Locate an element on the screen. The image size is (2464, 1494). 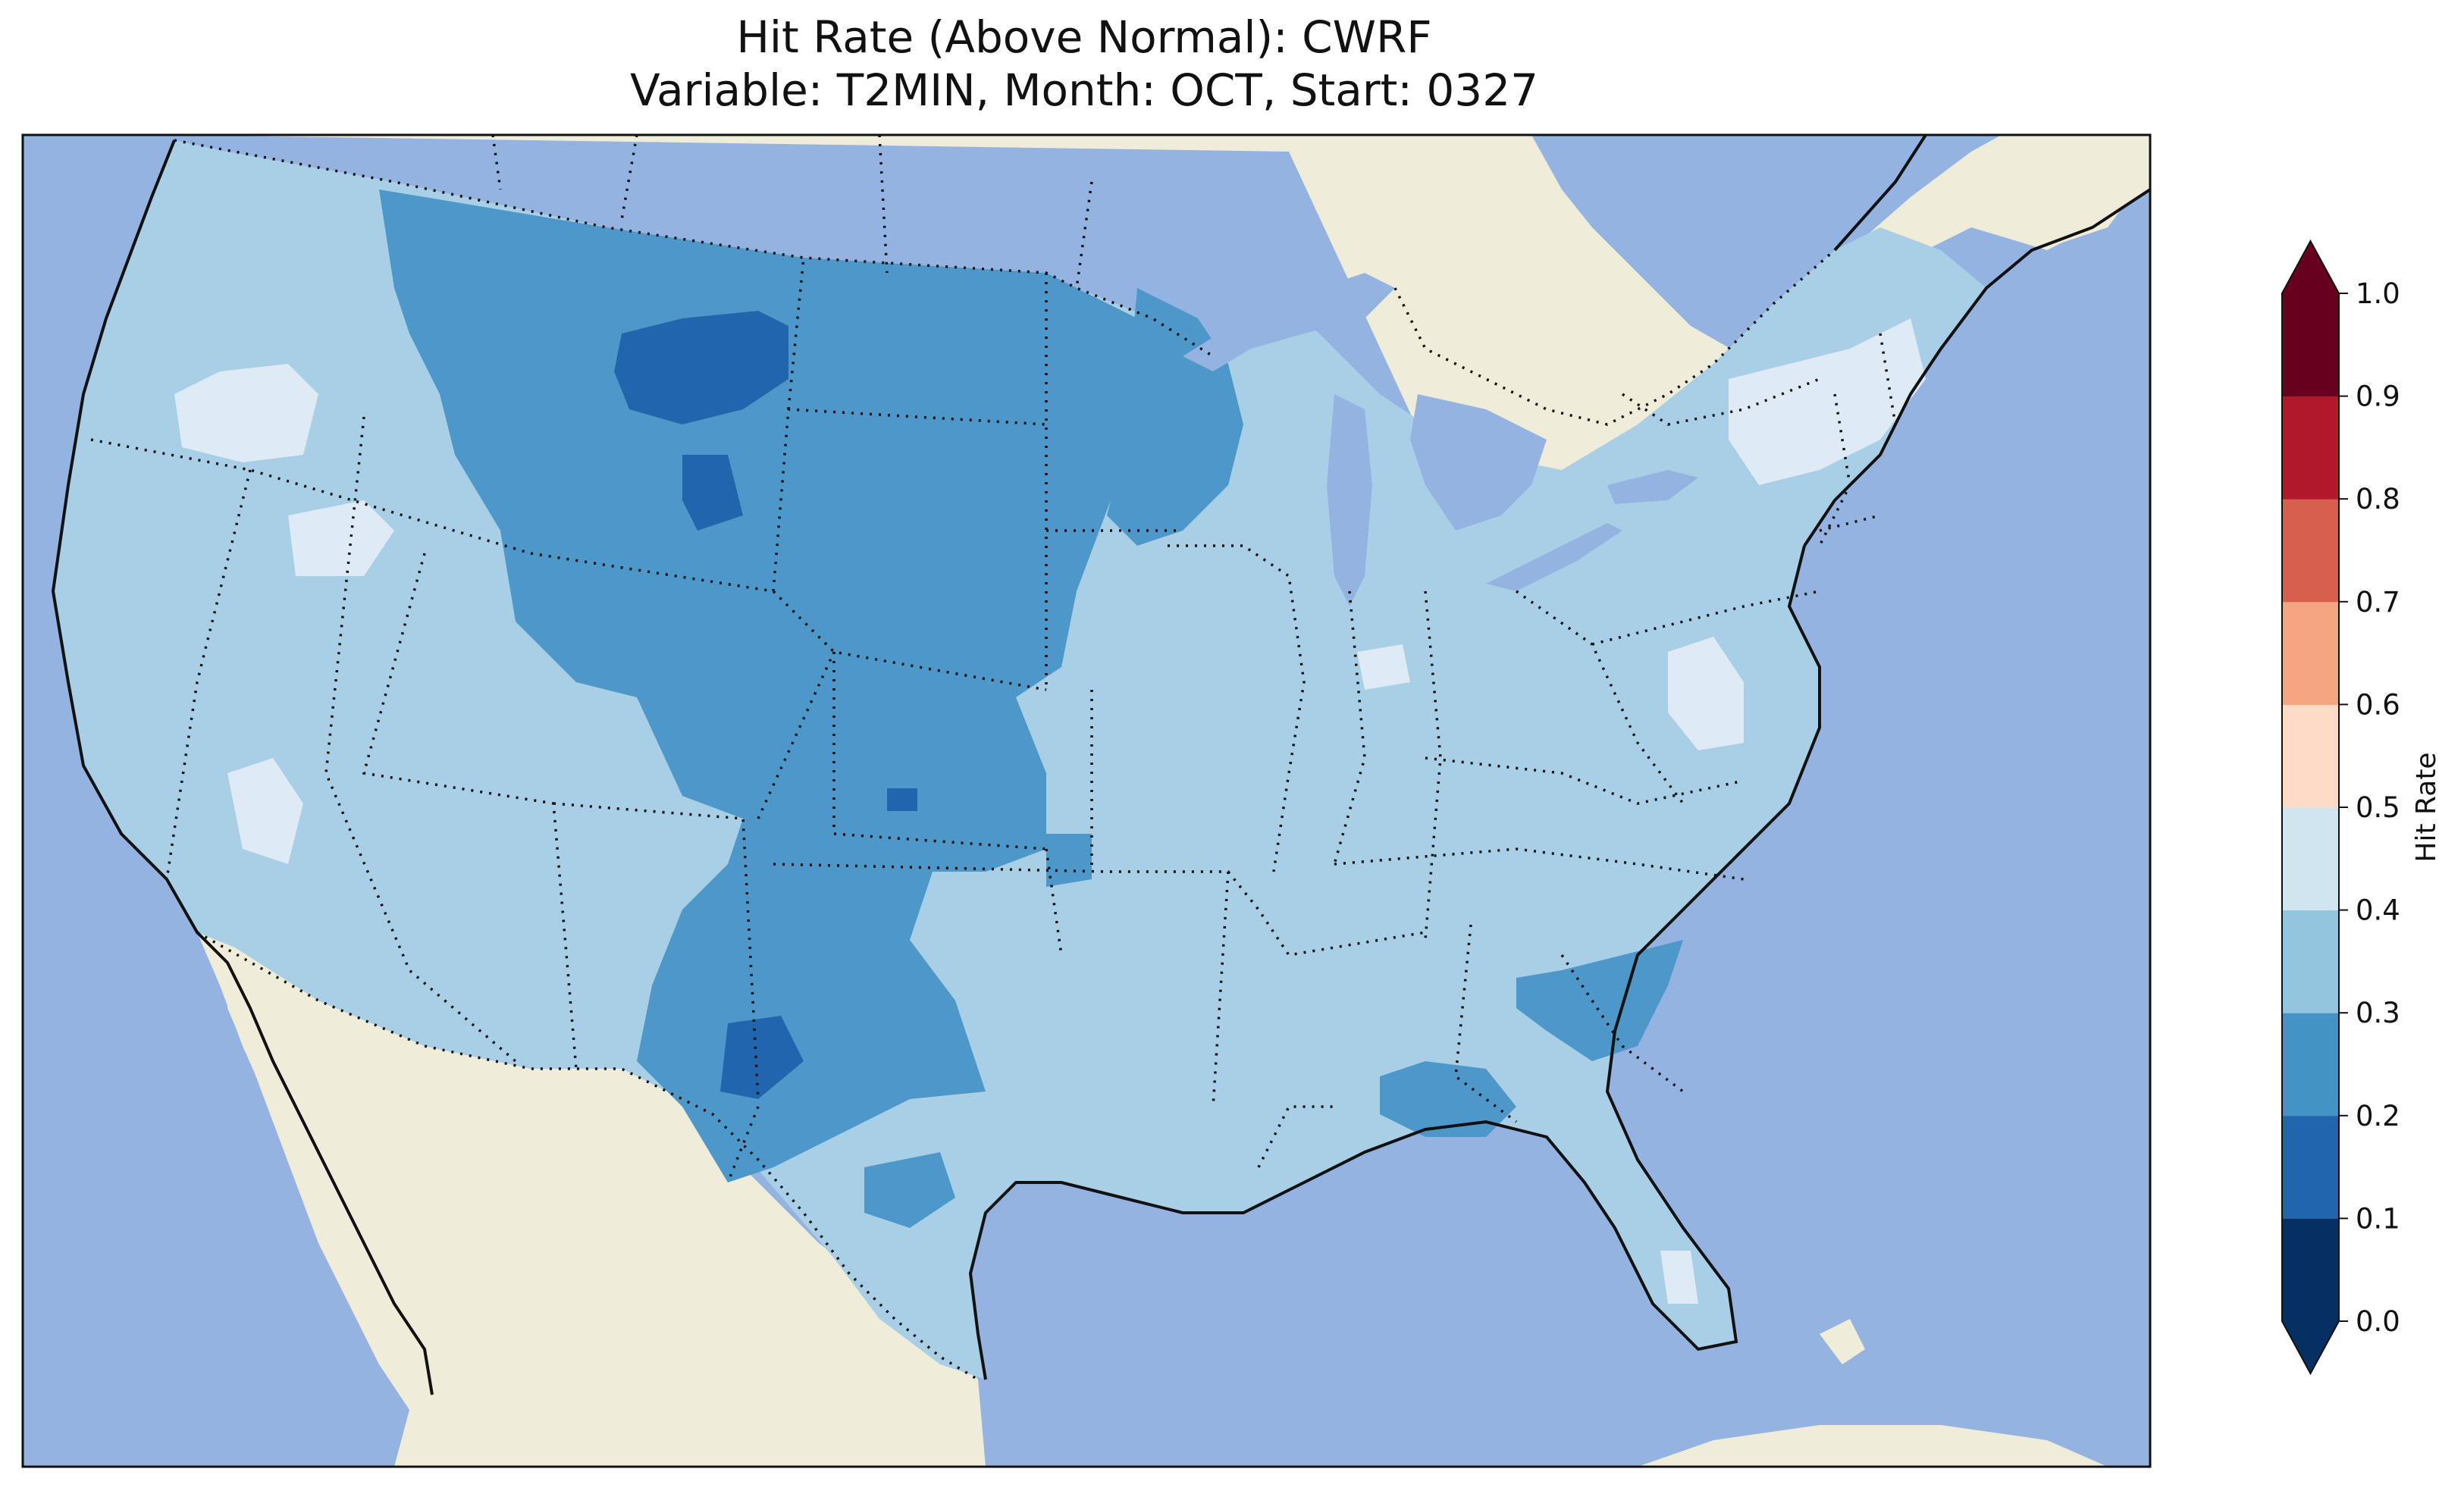
light-virginia is located at coordinates (1706, 693).